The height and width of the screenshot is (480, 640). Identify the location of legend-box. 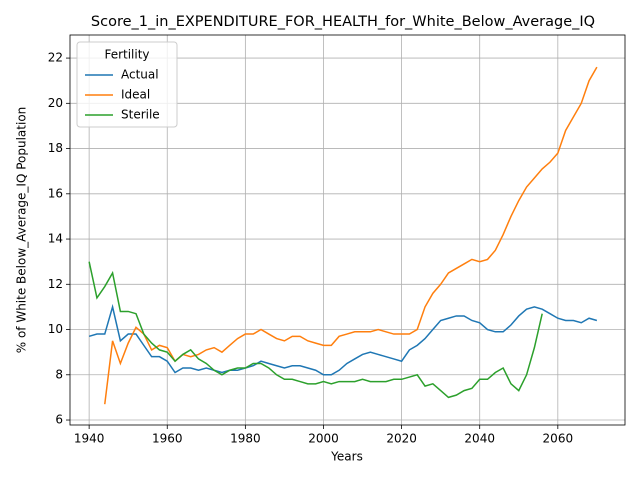
(127, 84).